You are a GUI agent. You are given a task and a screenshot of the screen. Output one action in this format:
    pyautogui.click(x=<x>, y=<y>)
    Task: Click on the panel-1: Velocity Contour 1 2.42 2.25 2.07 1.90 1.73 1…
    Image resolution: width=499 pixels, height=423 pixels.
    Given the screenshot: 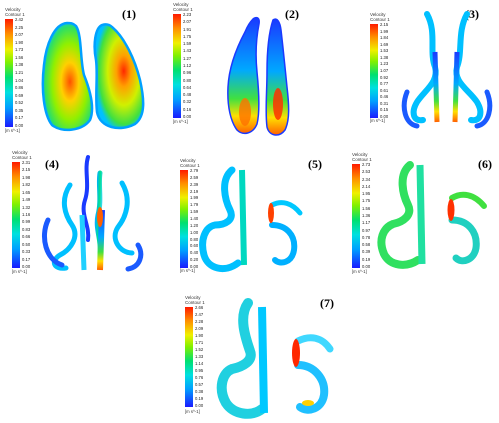 What is the action you would take?
    pyautogui.click(x=80, y=70)
    